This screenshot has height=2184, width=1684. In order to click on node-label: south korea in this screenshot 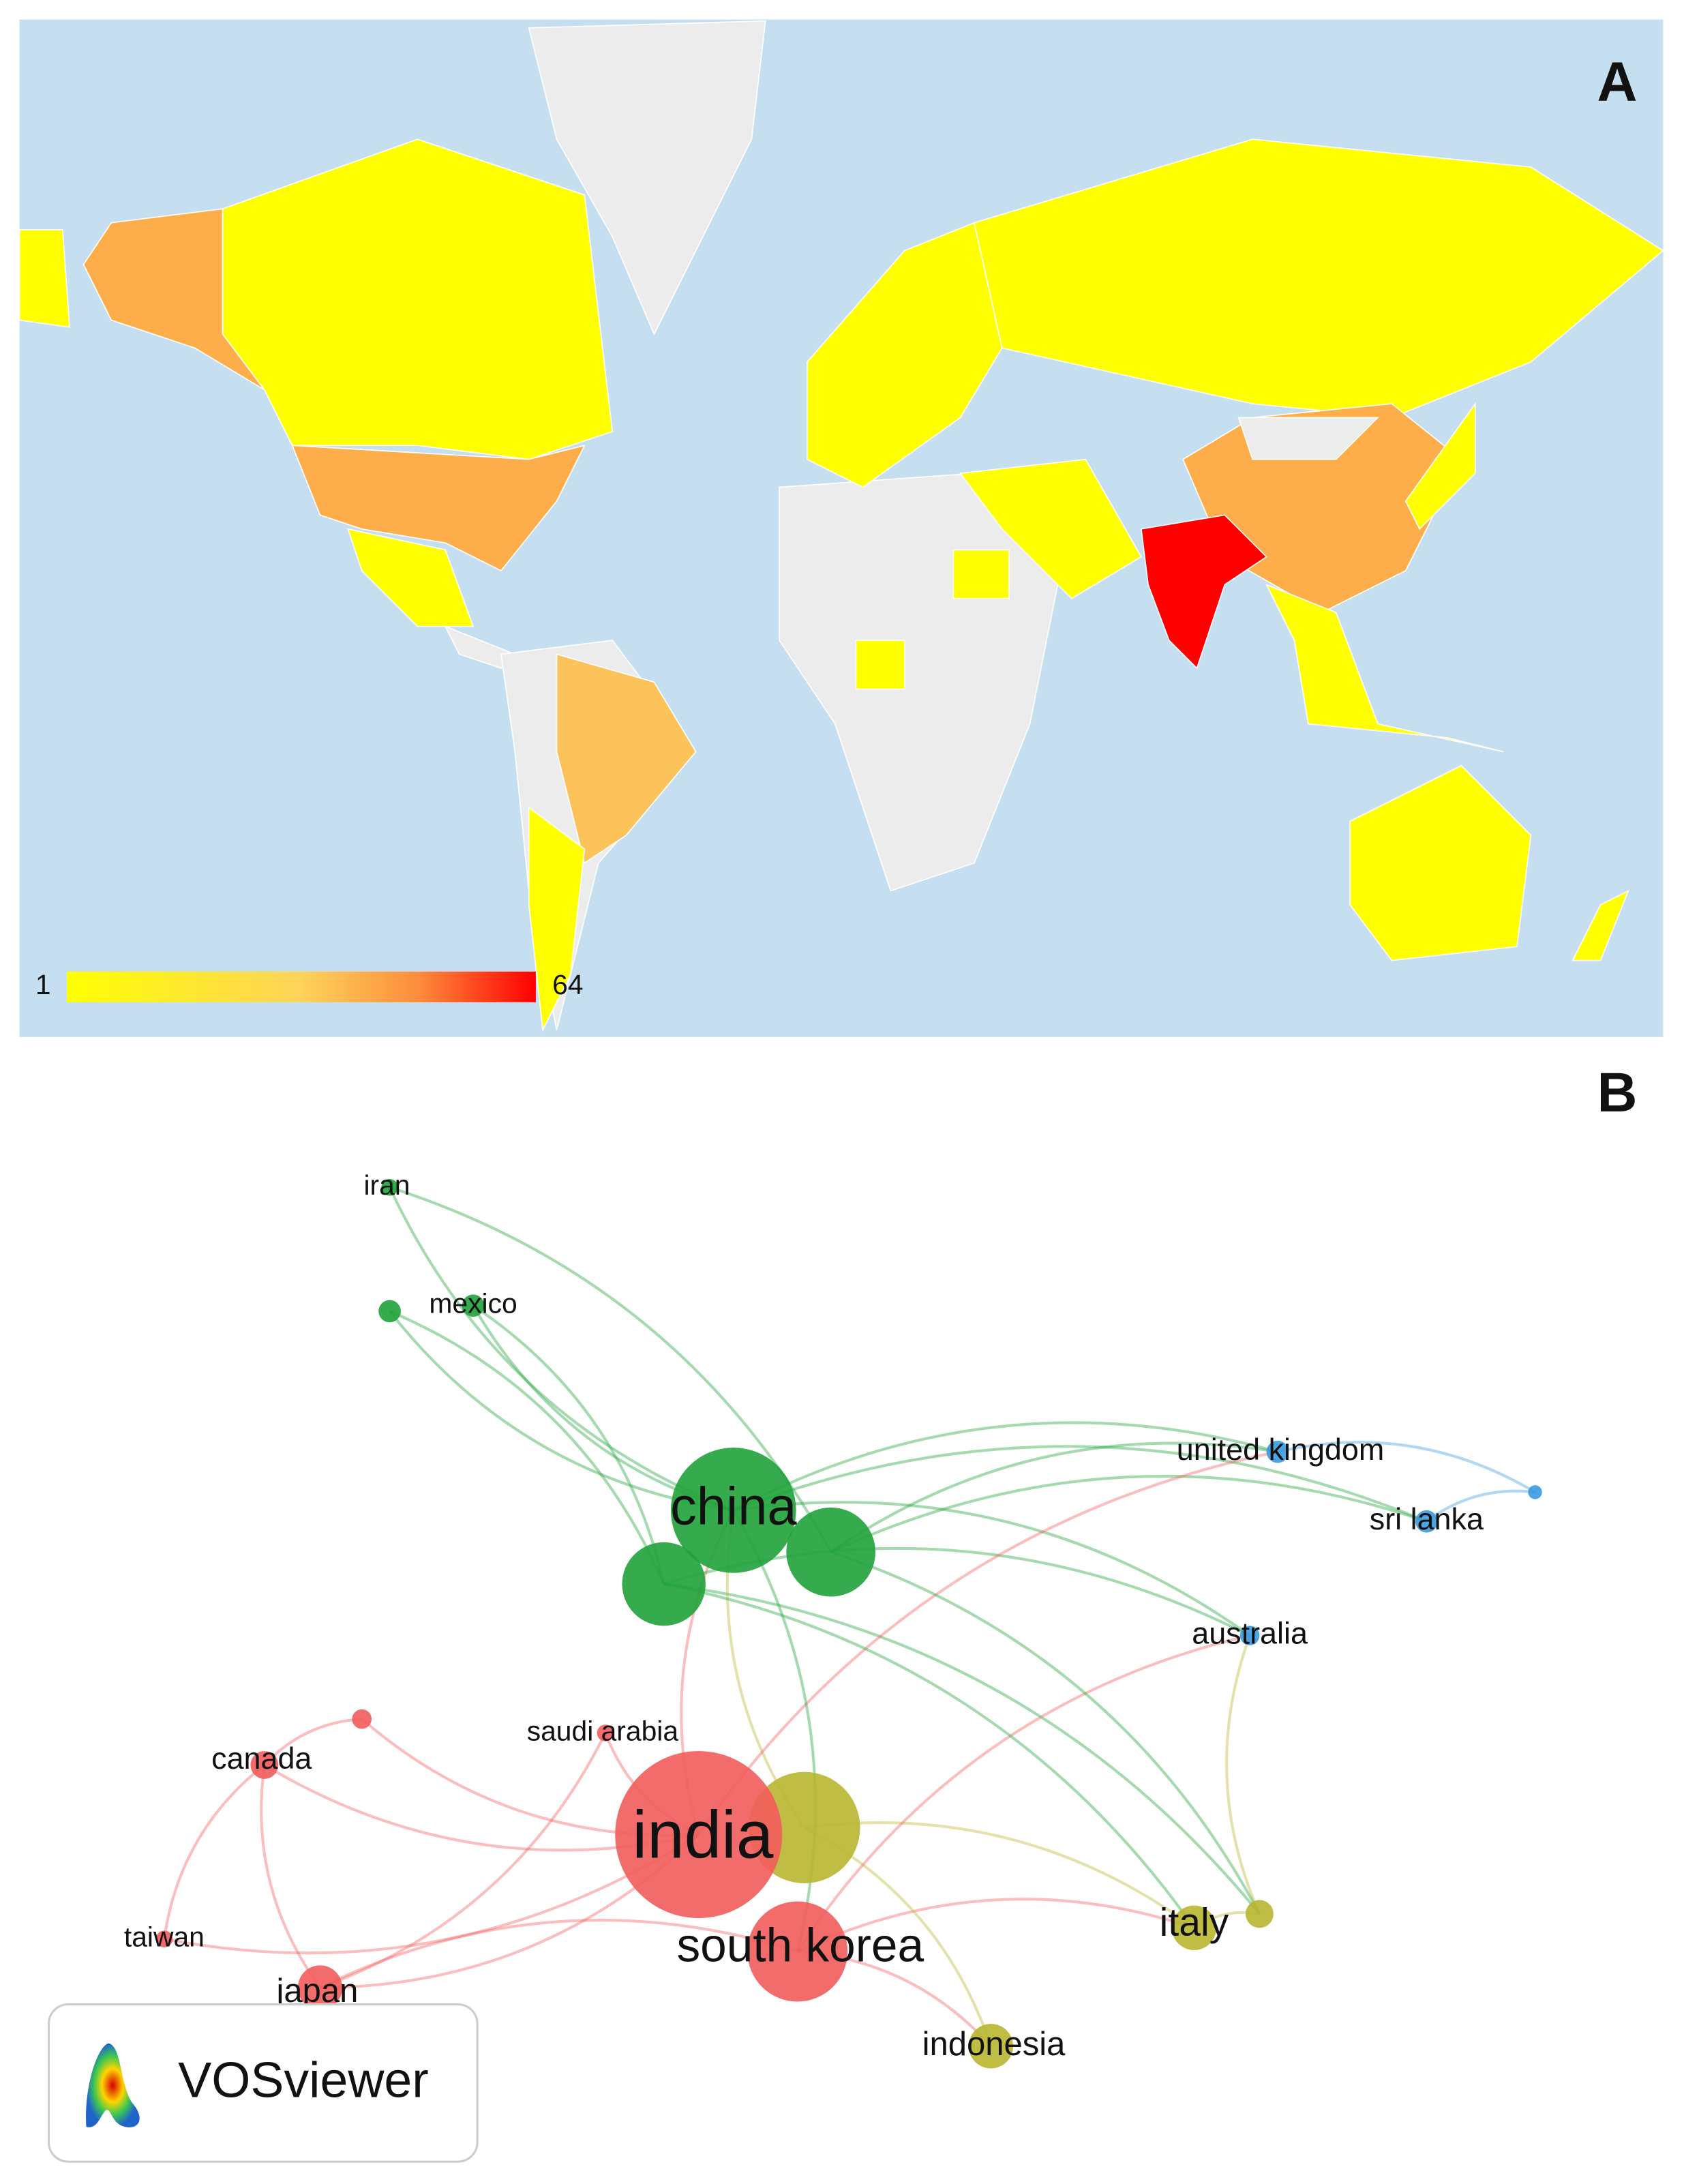, I will do `click(800, 1944)`.